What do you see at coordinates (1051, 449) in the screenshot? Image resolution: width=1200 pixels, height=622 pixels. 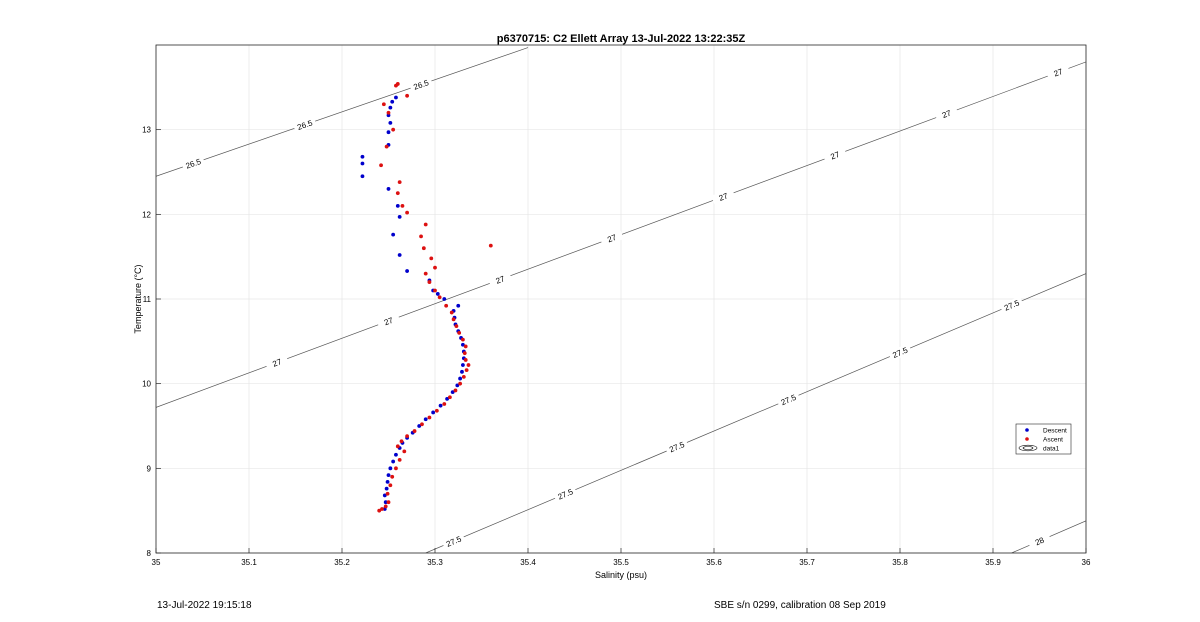 I see `legend-label: data1` at bounding box center [1051, 449].